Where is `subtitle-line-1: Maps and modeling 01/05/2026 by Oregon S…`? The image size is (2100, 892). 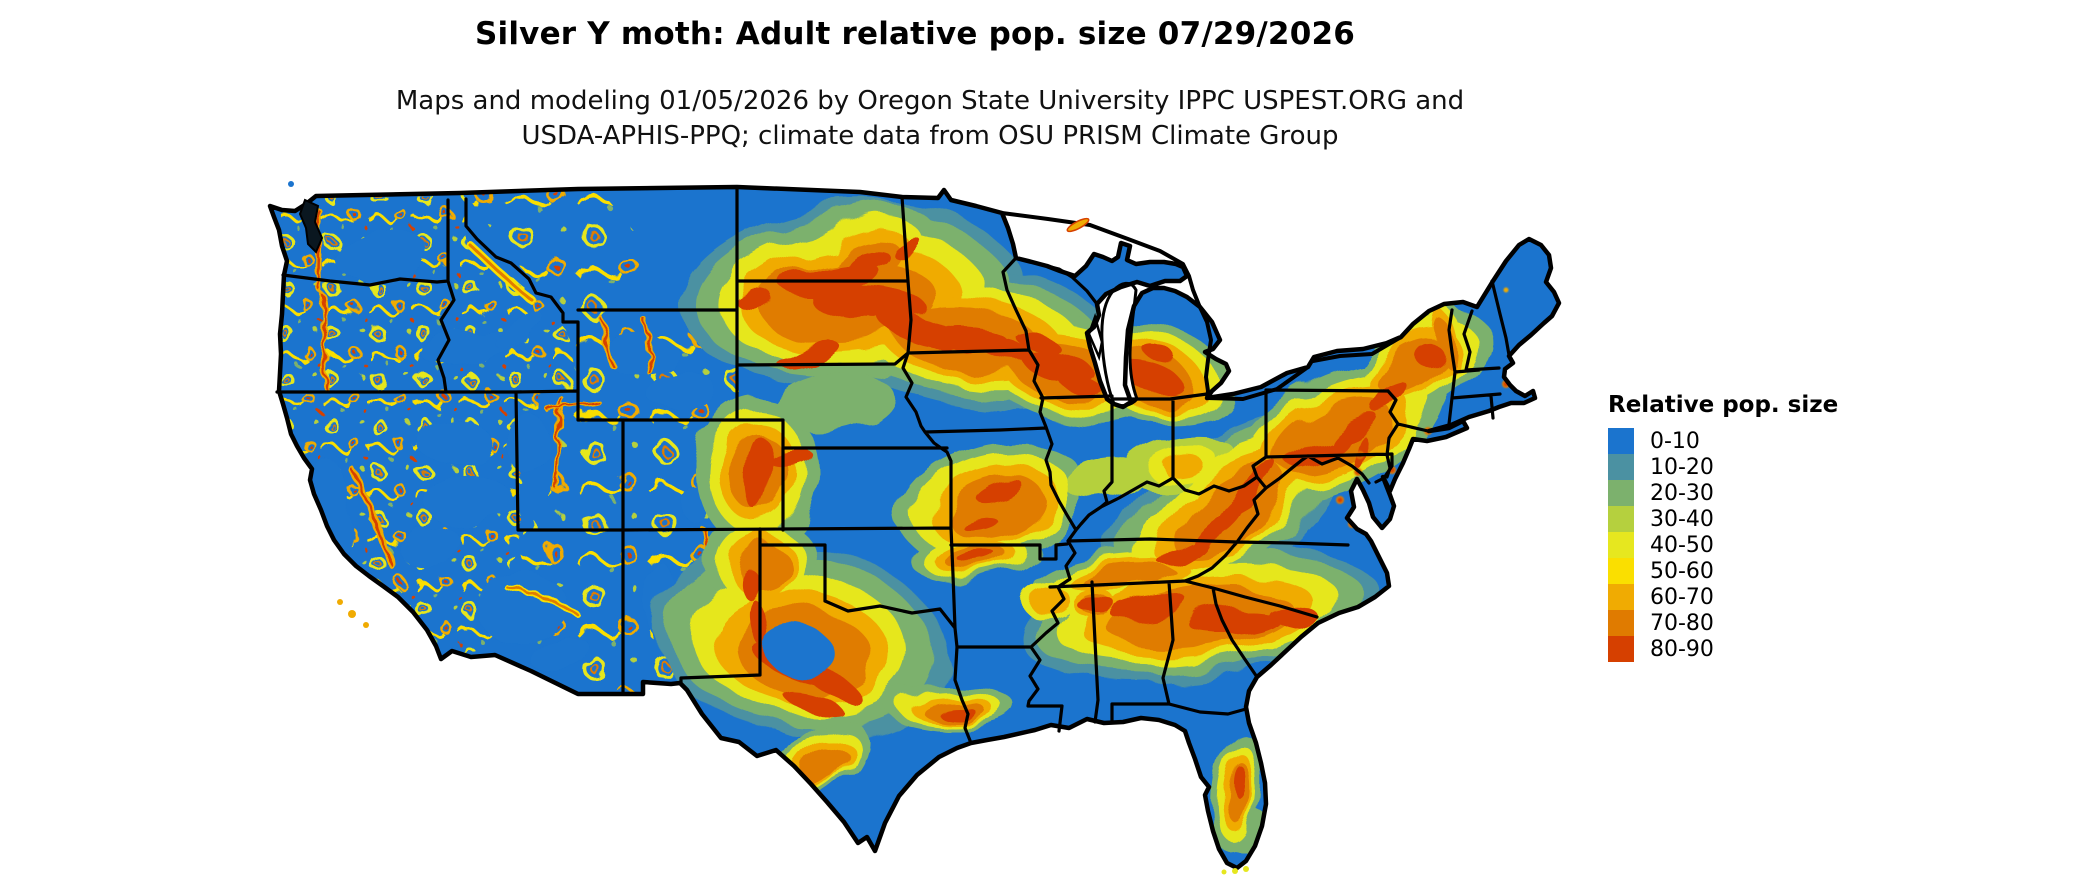 subtitle-line-1: Maps and modeling 01/05/2026 by Oregon S… is located at coordinates (930, 101).